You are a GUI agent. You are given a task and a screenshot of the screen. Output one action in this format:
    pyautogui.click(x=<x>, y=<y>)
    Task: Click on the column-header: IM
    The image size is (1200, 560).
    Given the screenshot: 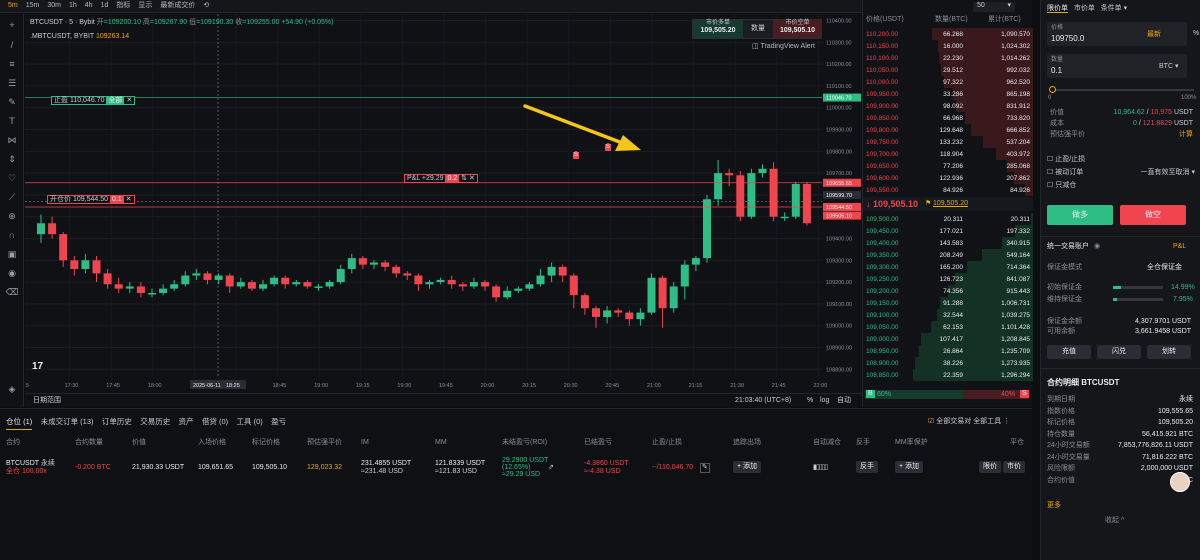 What is the action you would take?
    pyautogui.click(x=365, y=442)
    